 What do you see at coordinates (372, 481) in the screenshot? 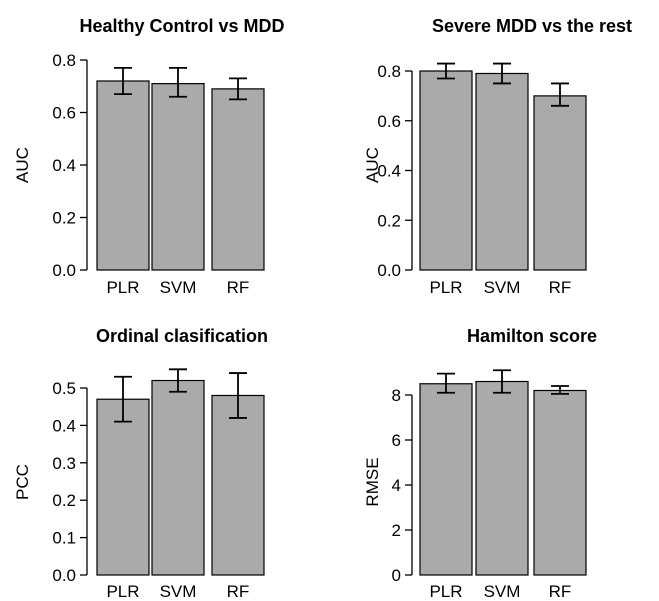
I see `y-axis-label: RMSE` at bounding box center [372, 481].